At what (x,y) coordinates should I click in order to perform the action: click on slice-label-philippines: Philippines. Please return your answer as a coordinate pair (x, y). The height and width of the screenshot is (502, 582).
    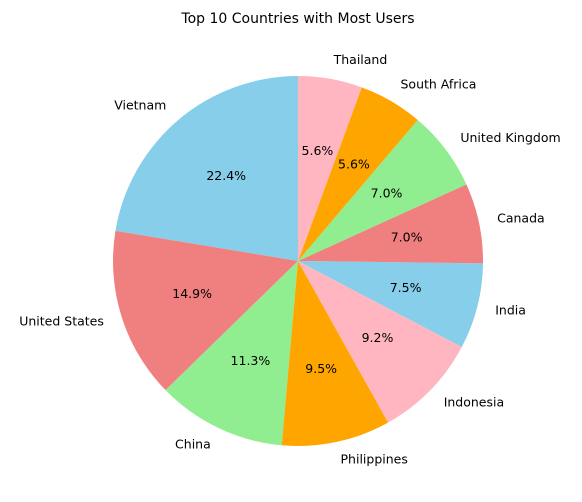
    Looking at the image, I should click on (374, 459).